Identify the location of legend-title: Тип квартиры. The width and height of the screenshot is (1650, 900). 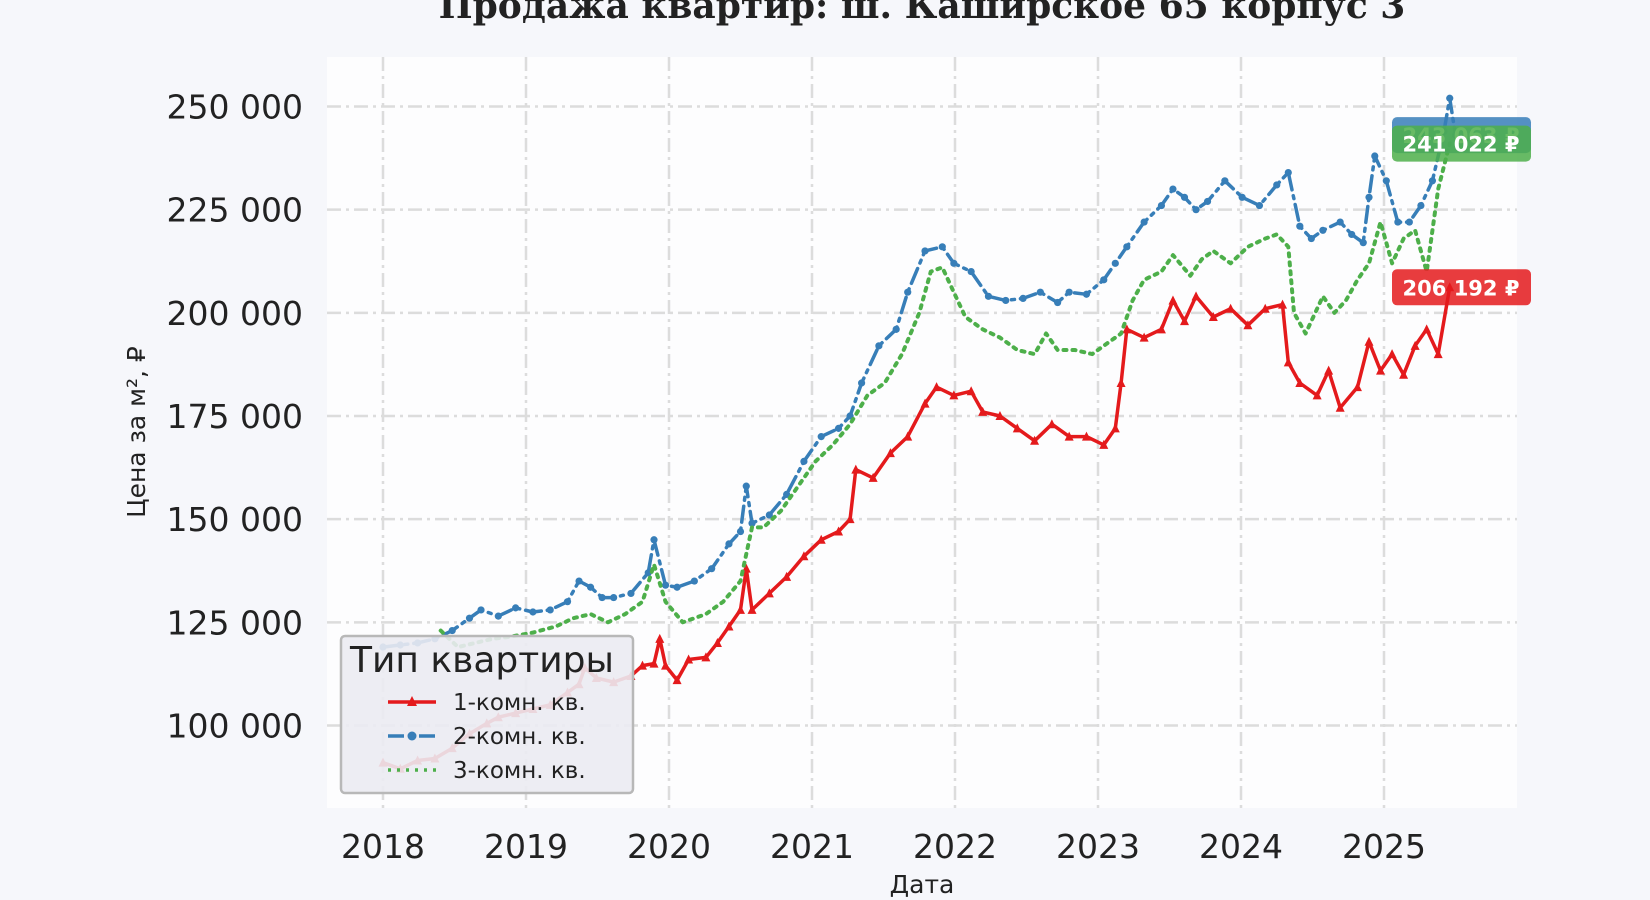
(481, 660).